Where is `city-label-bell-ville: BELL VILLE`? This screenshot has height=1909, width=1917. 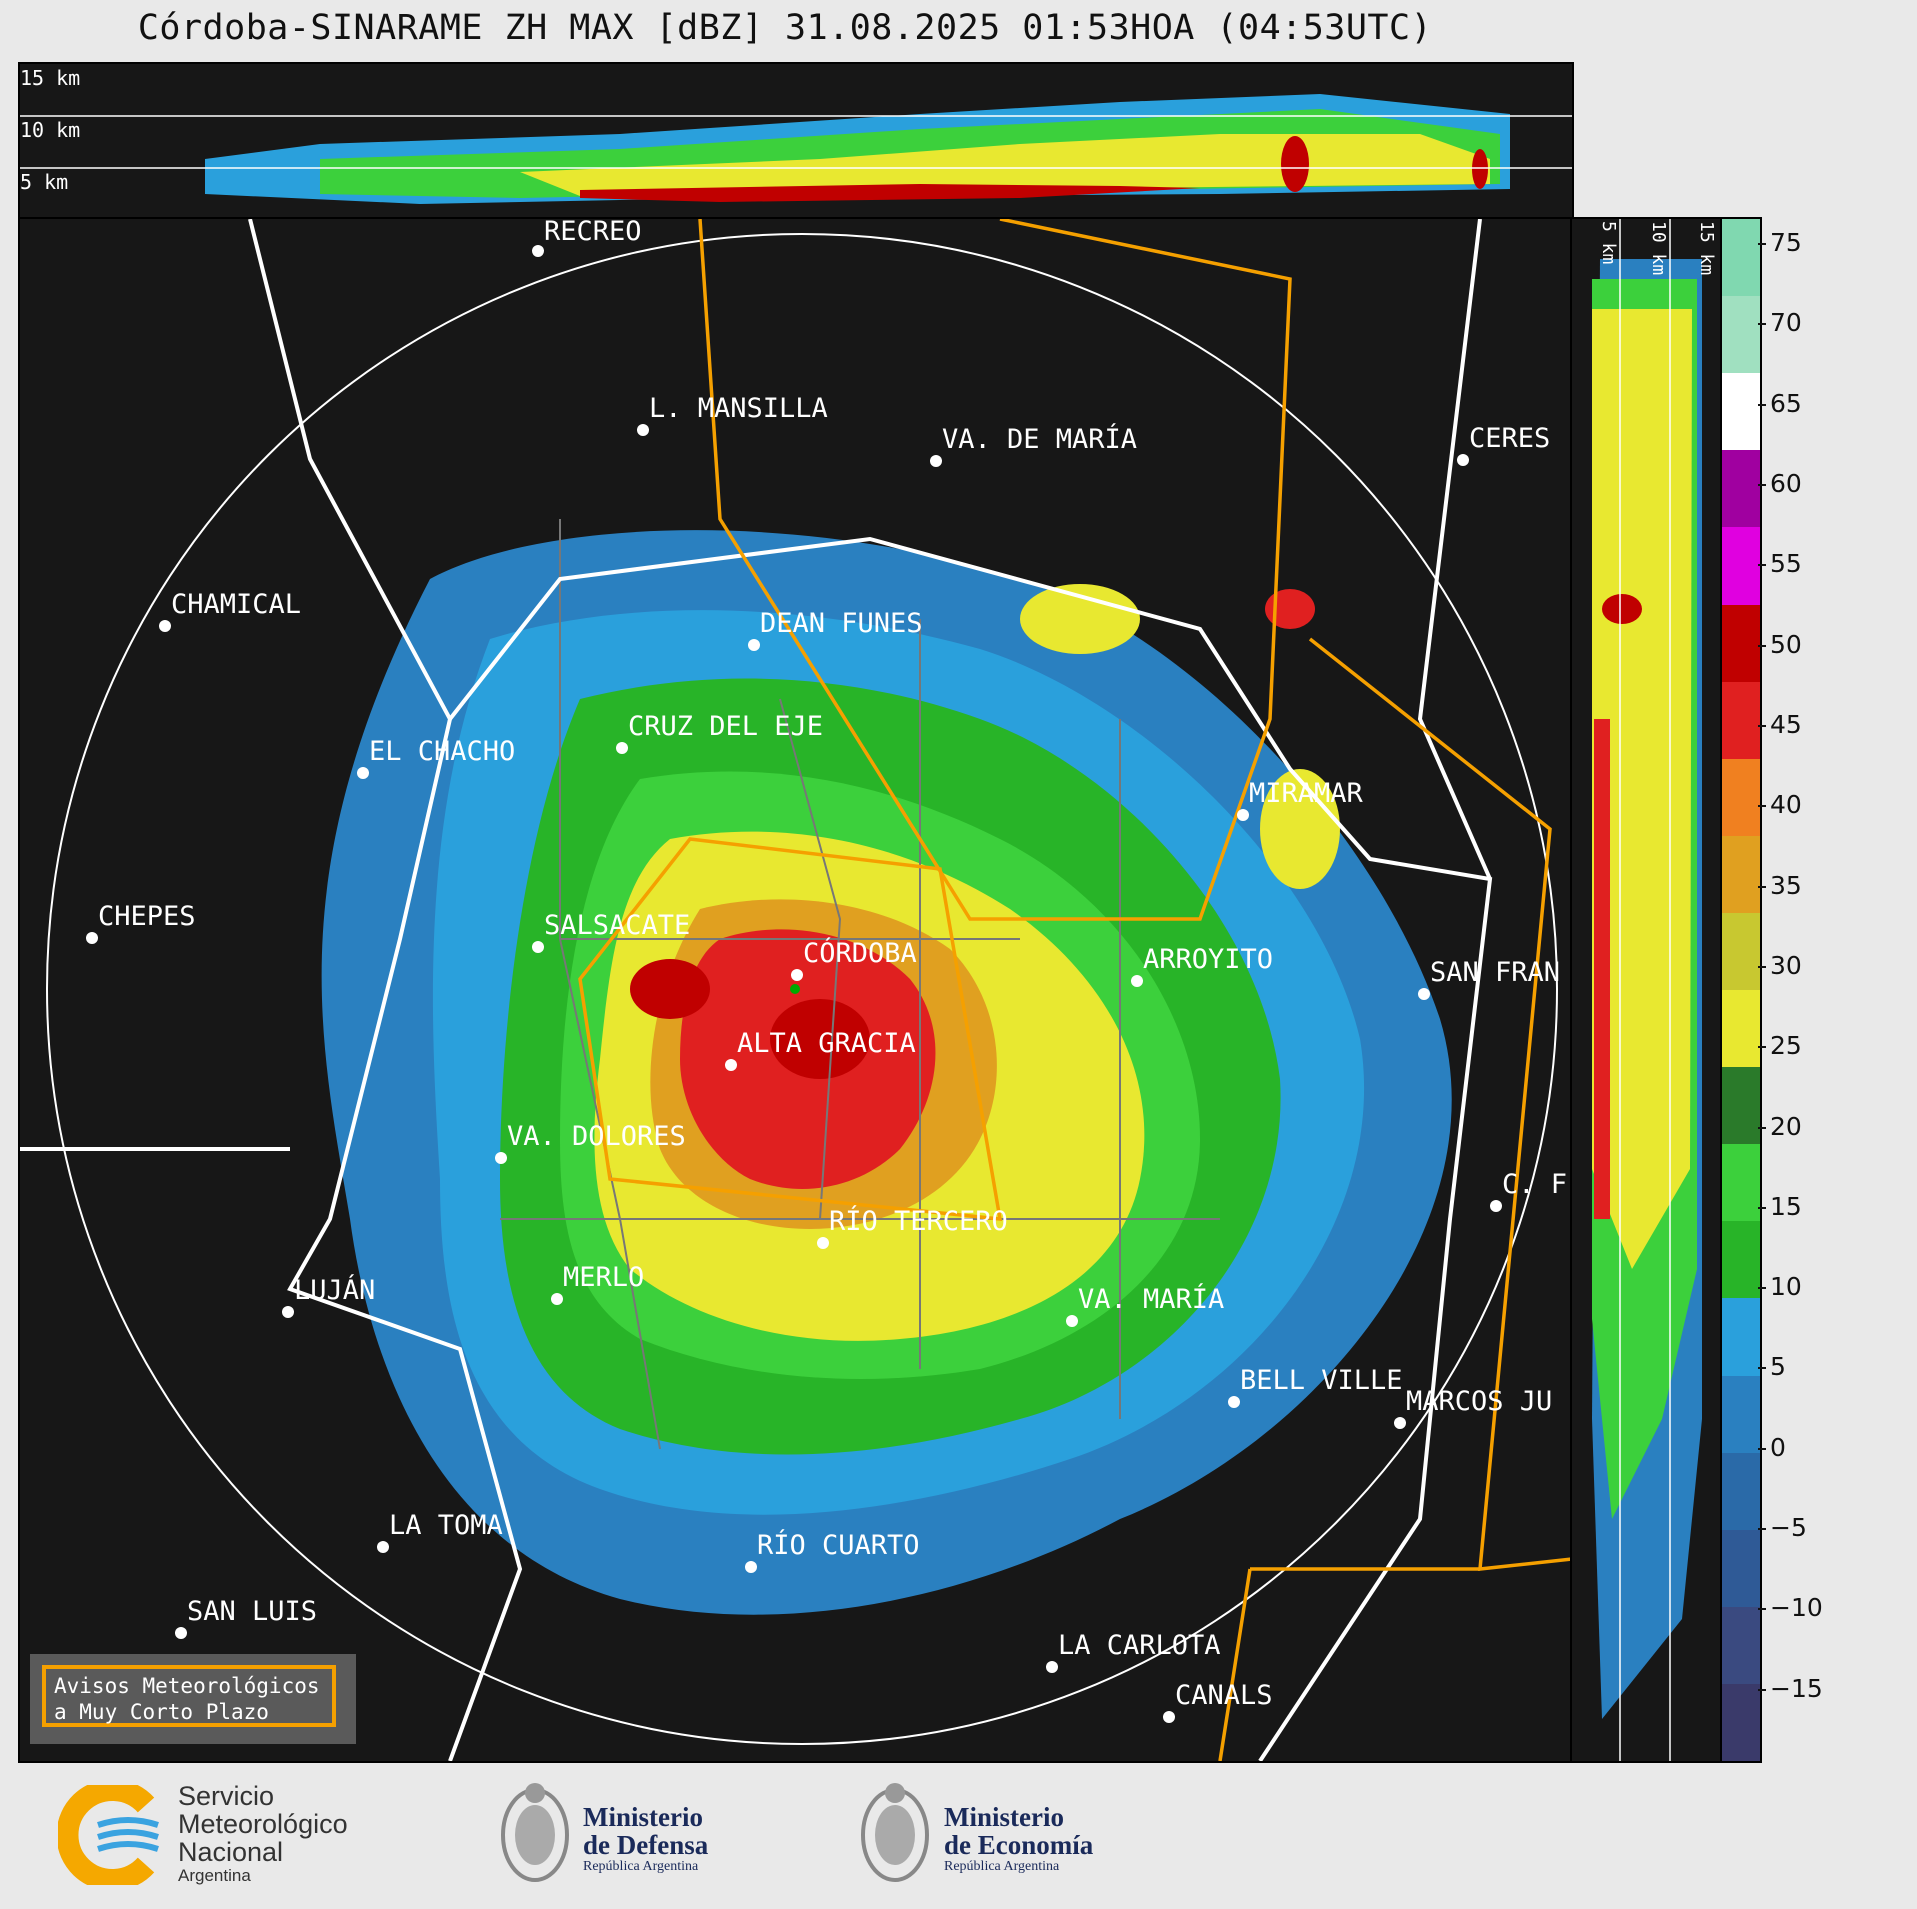 city-label-bell-ville: BELL VILLE is located at coordinates (1321, 1380).